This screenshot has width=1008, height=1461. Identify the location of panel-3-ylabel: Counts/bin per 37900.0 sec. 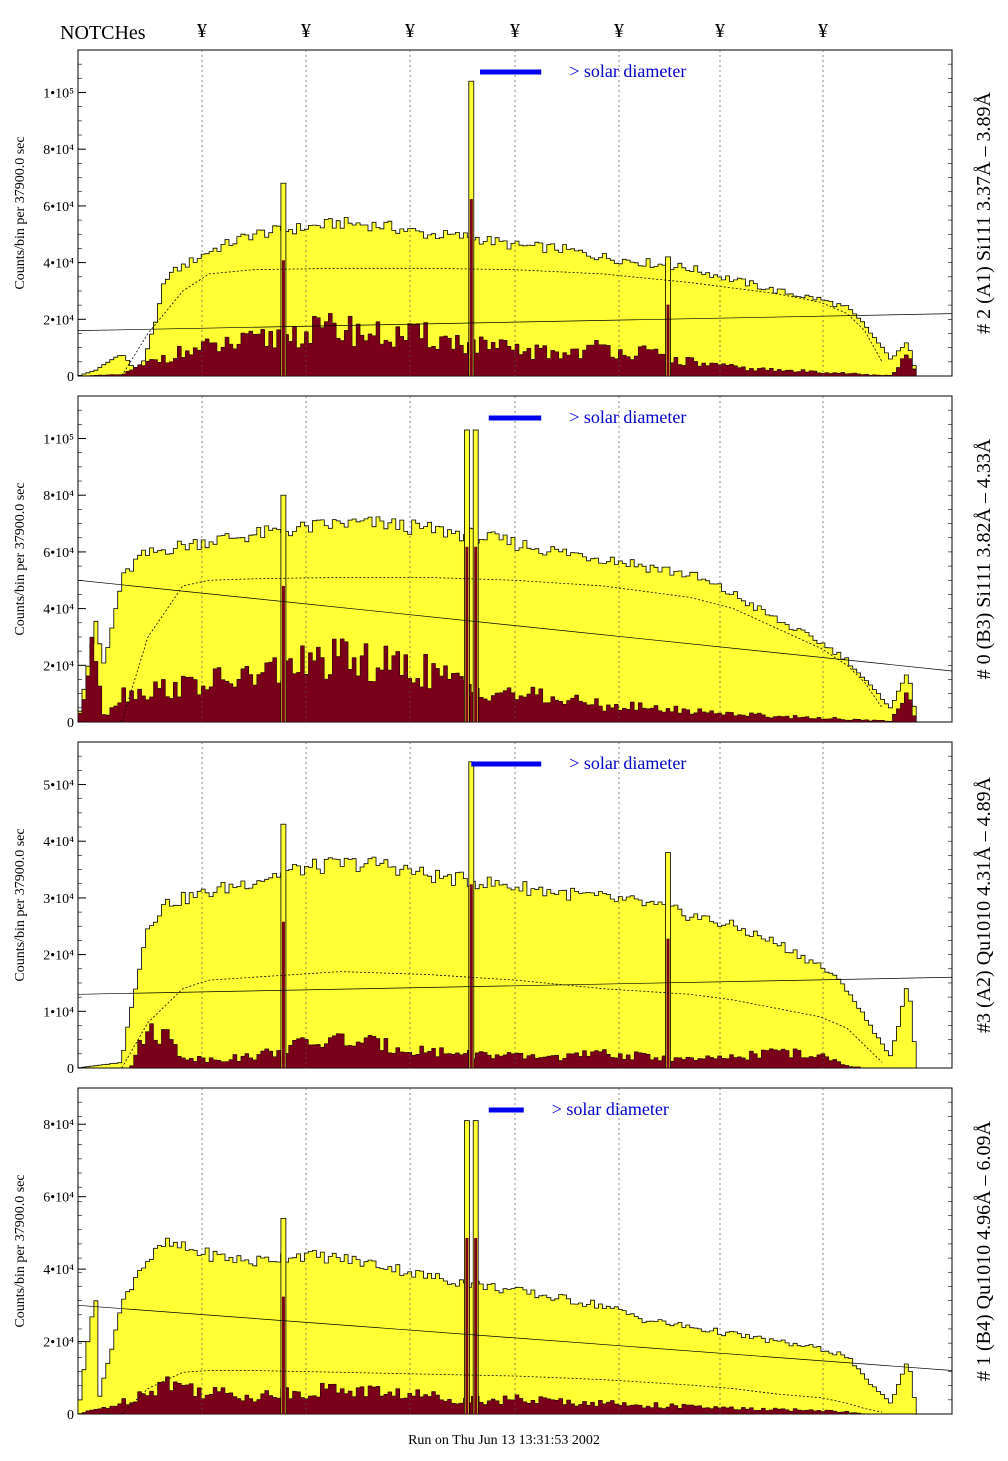
(20, 904).